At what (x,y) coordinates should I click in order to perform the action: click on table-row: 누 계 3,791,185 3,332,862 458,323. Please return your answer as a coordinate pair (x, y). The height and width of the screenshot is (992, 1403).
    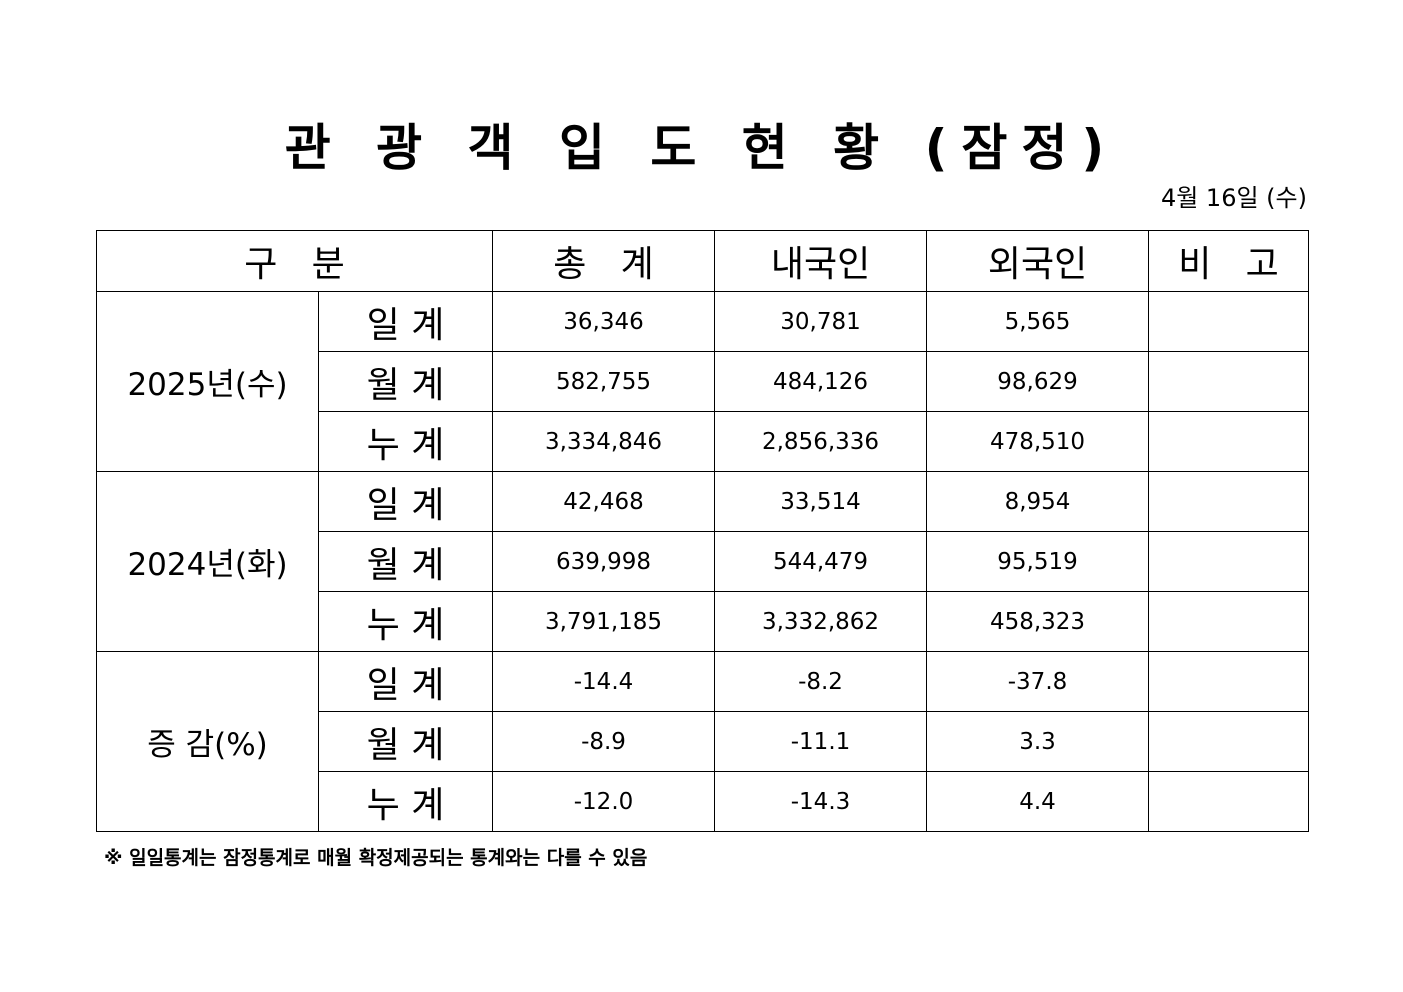
    Looking at the image, I should click on (703, 621).